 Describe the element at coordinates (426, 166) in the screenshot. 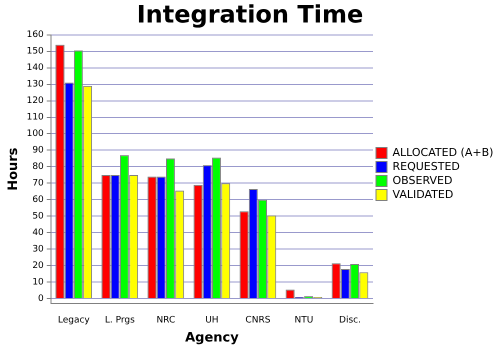

I see `legend-label: REQUESTED` at that location.